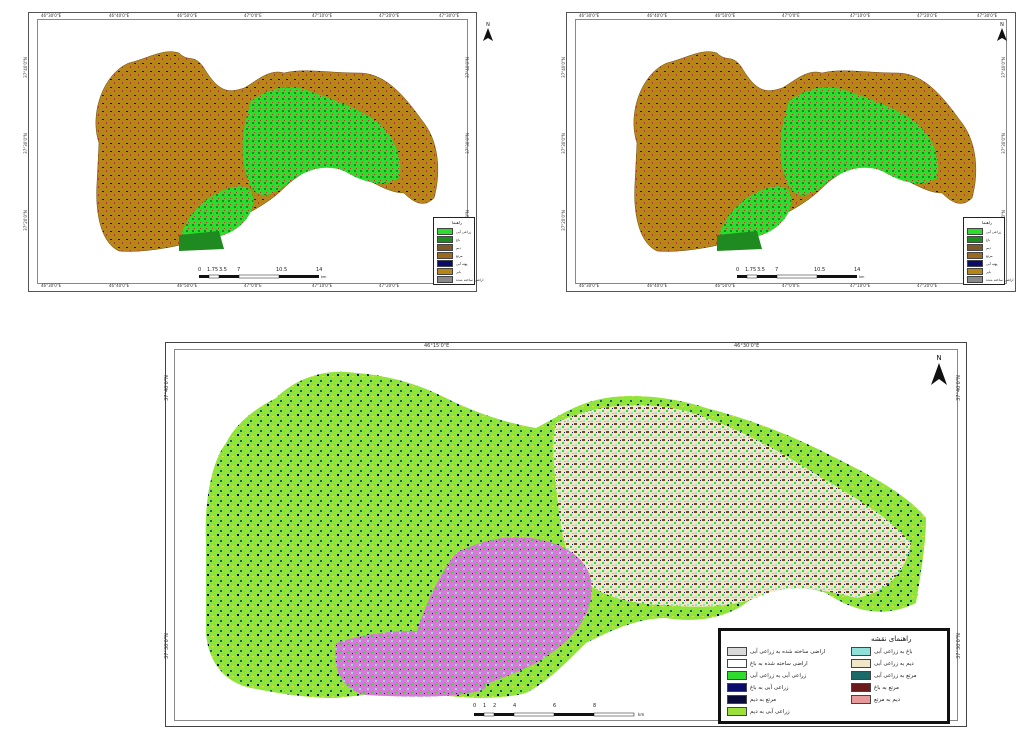 This screenshot has width=1026, height=731. Describe the element at coordinates (887, 699) in the screenshot. I see `legend-label: دیم به مرتع` at that location.